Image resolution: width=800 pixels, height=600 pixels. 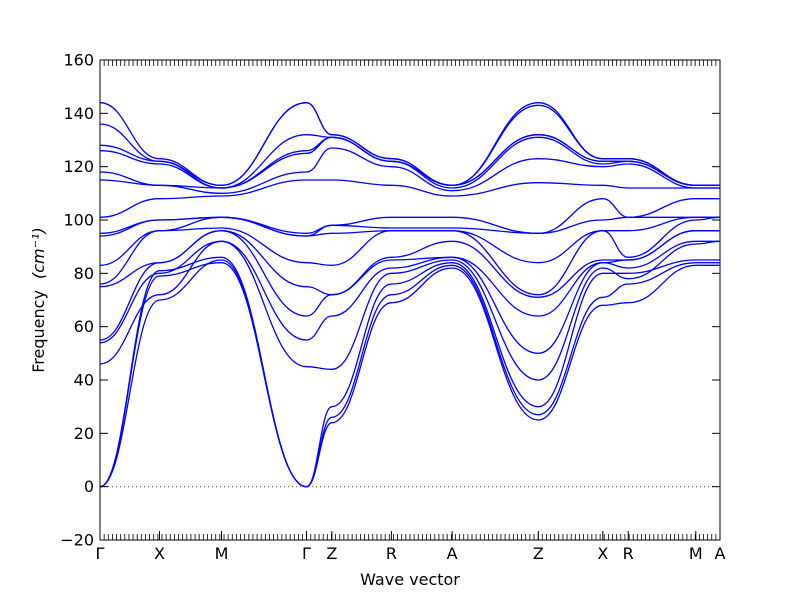 What do you see at coordinates (78, 113) in the screenshot?
I see `y-tick-label-140: 140` at bounding box center [78, 113].